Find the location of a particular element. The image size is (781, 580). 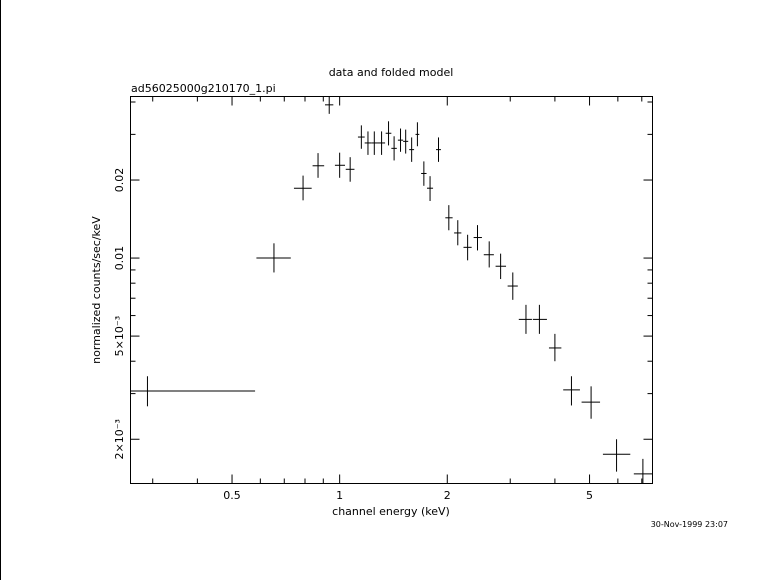

y-tick-label: 0.01 is located at coordinates (119, 258).